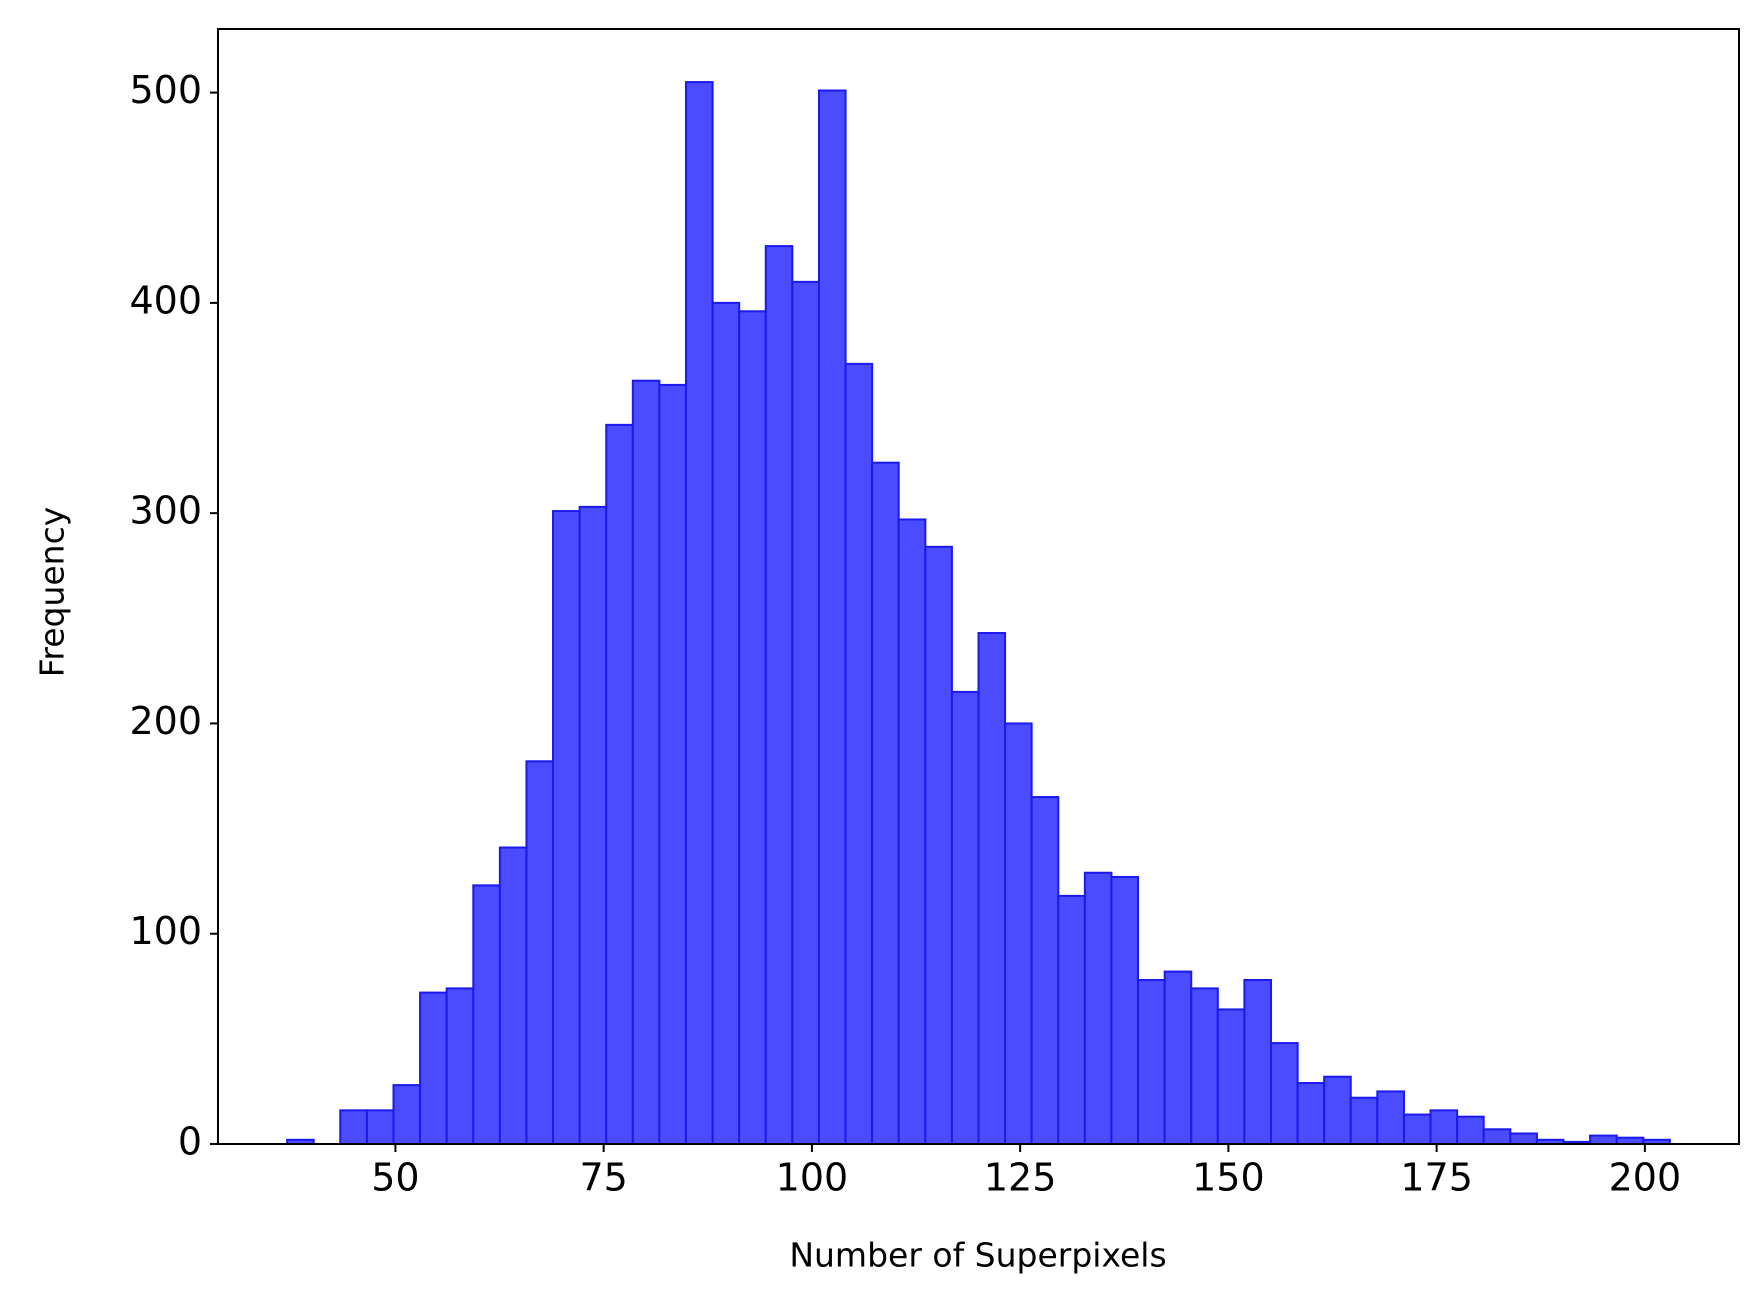  Describe the element at coordinates (603, 1178) in the screenshot. I see `x-tick-label: 75` at that location.